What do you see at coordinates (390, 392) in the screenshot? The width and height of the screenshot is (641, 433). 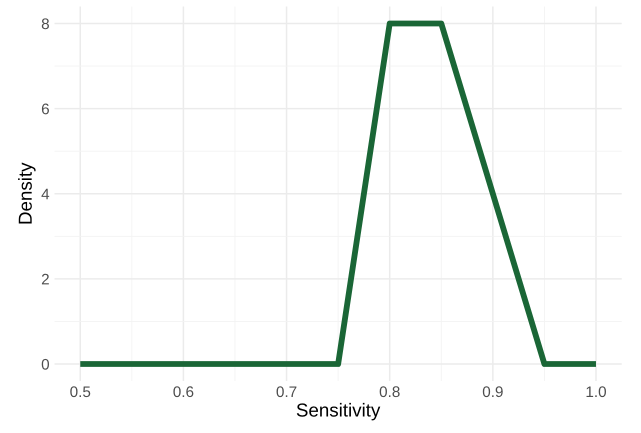 I see `x-tick-label: 0.8` at bounding box center [390, 392].